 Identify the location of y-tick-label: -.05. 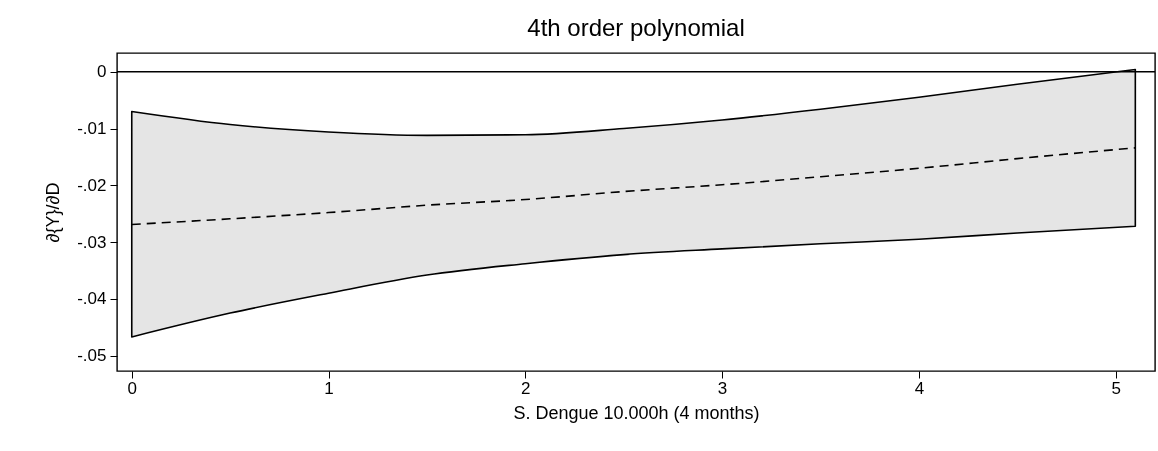
(92, 356).